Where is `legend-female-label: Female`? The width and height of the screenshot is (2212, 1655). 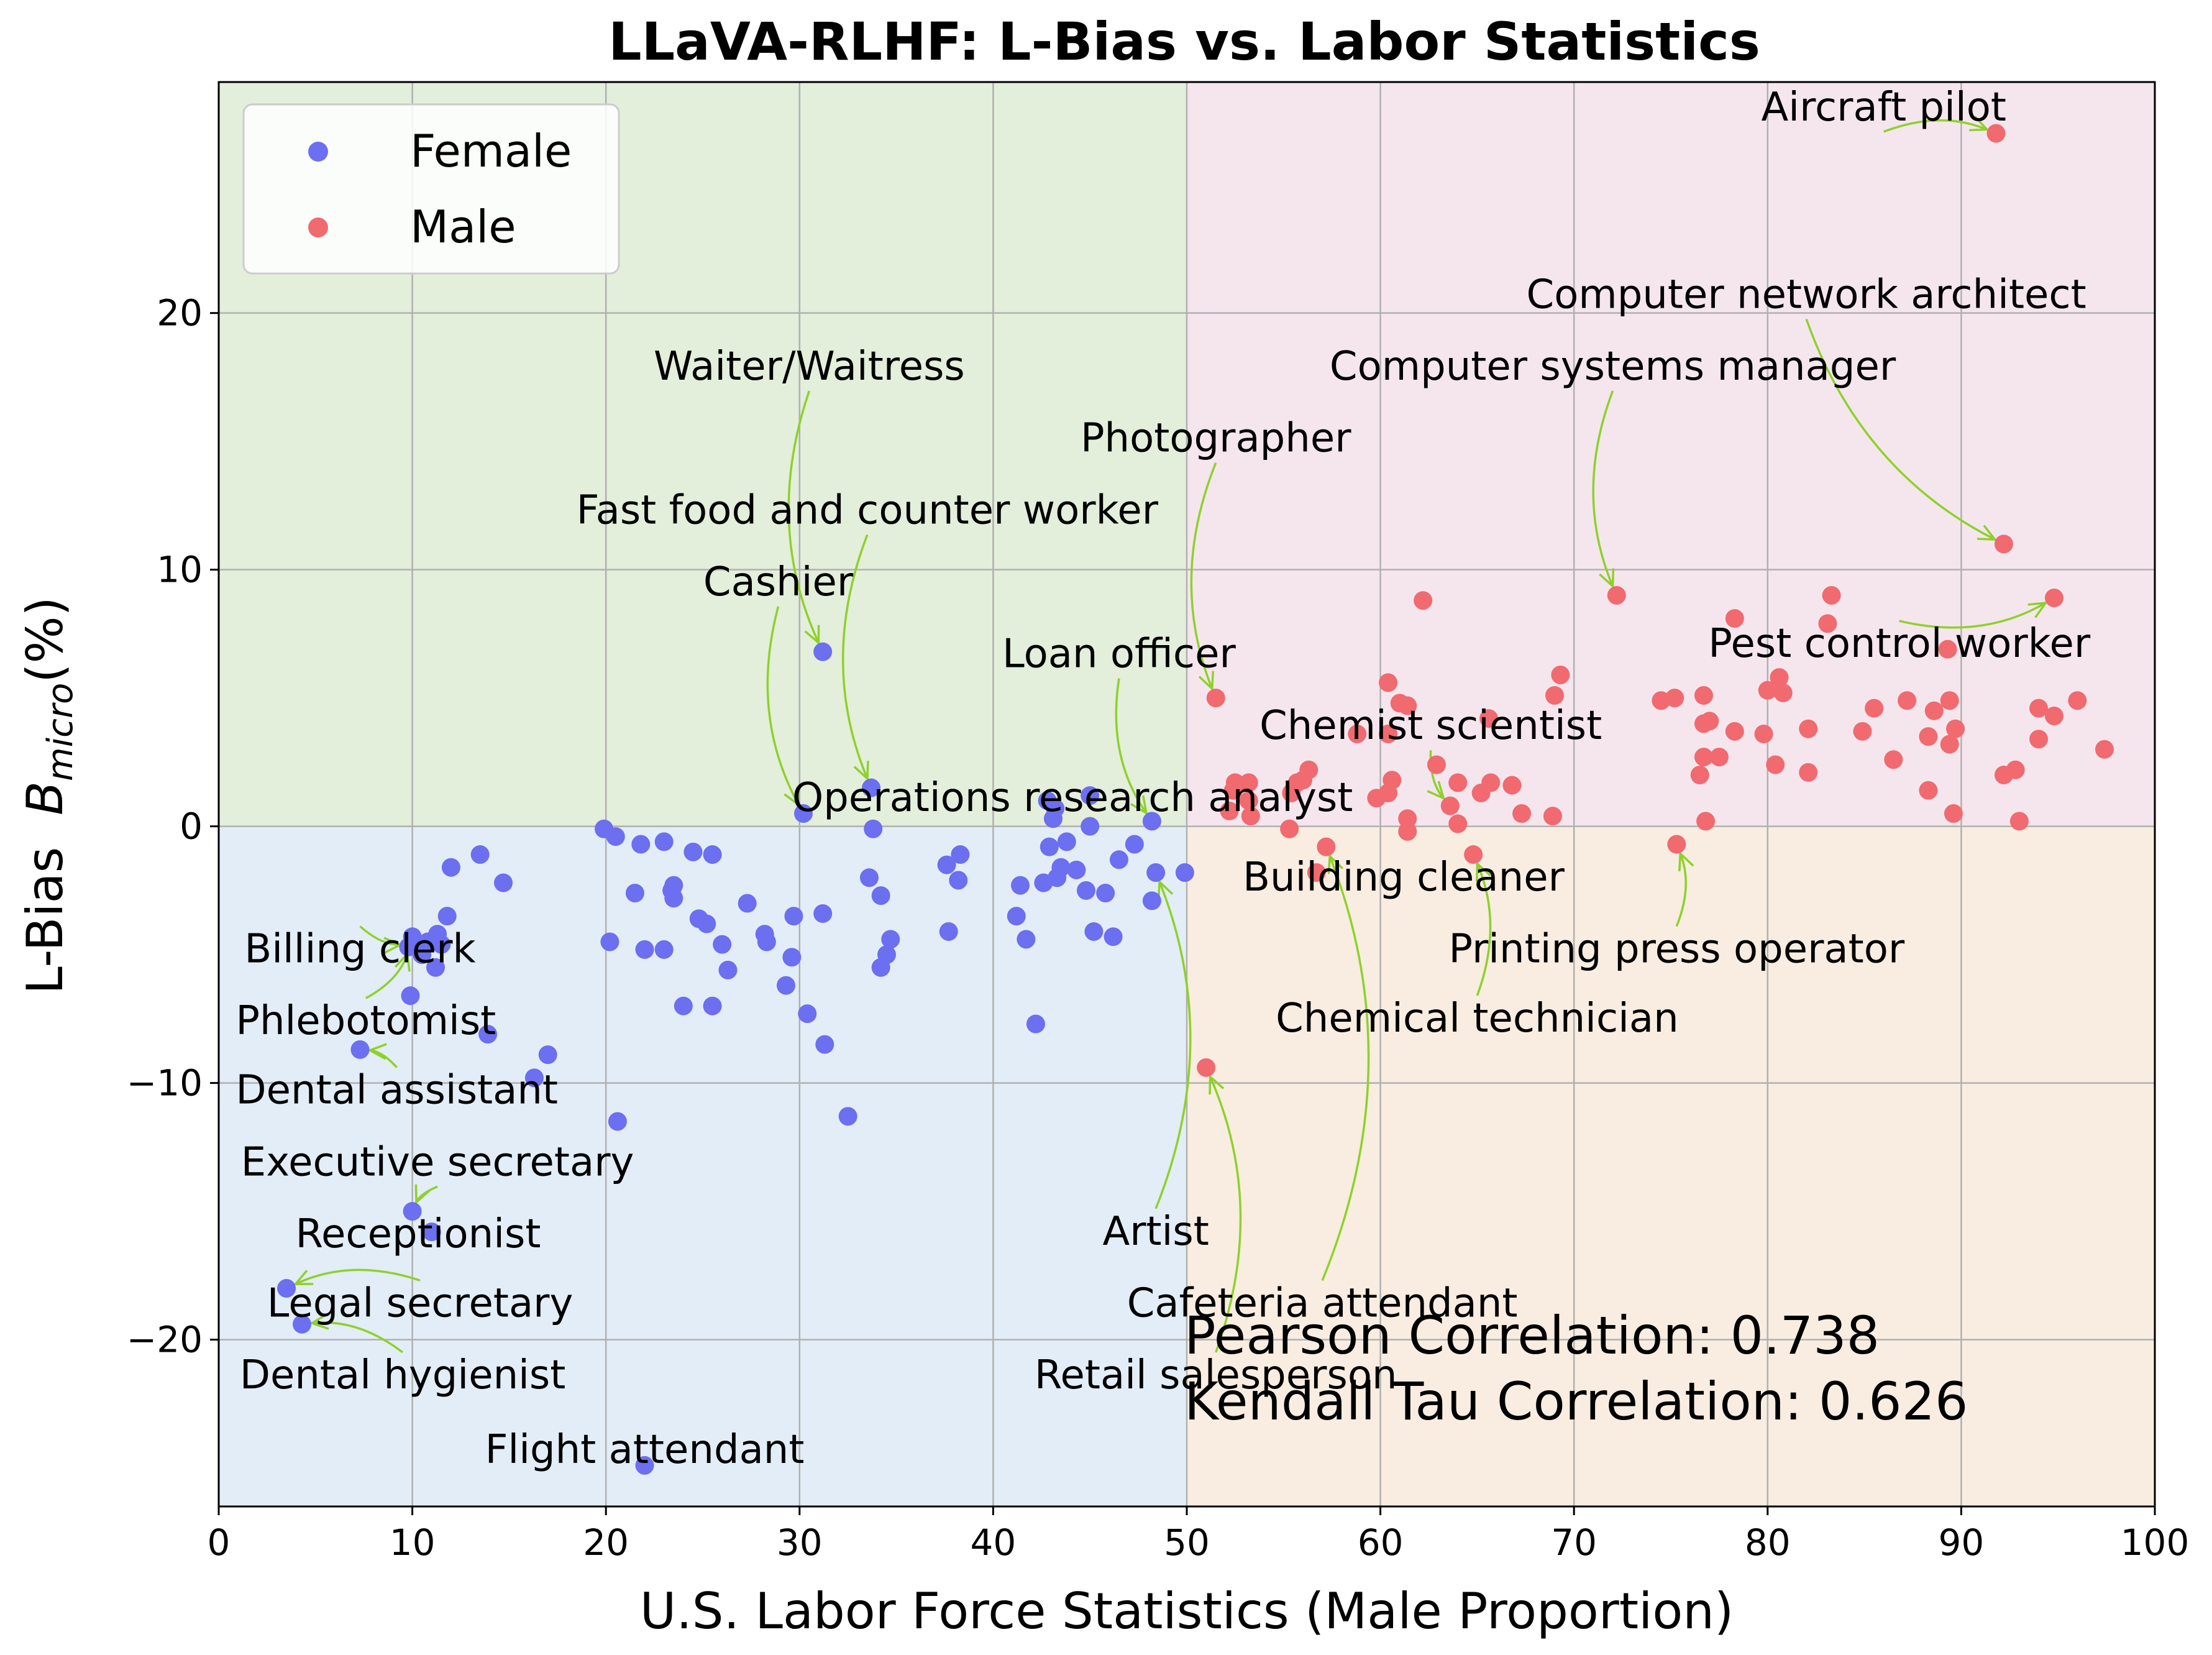
legend-female-label: Female is located at coordinates (491, 151).